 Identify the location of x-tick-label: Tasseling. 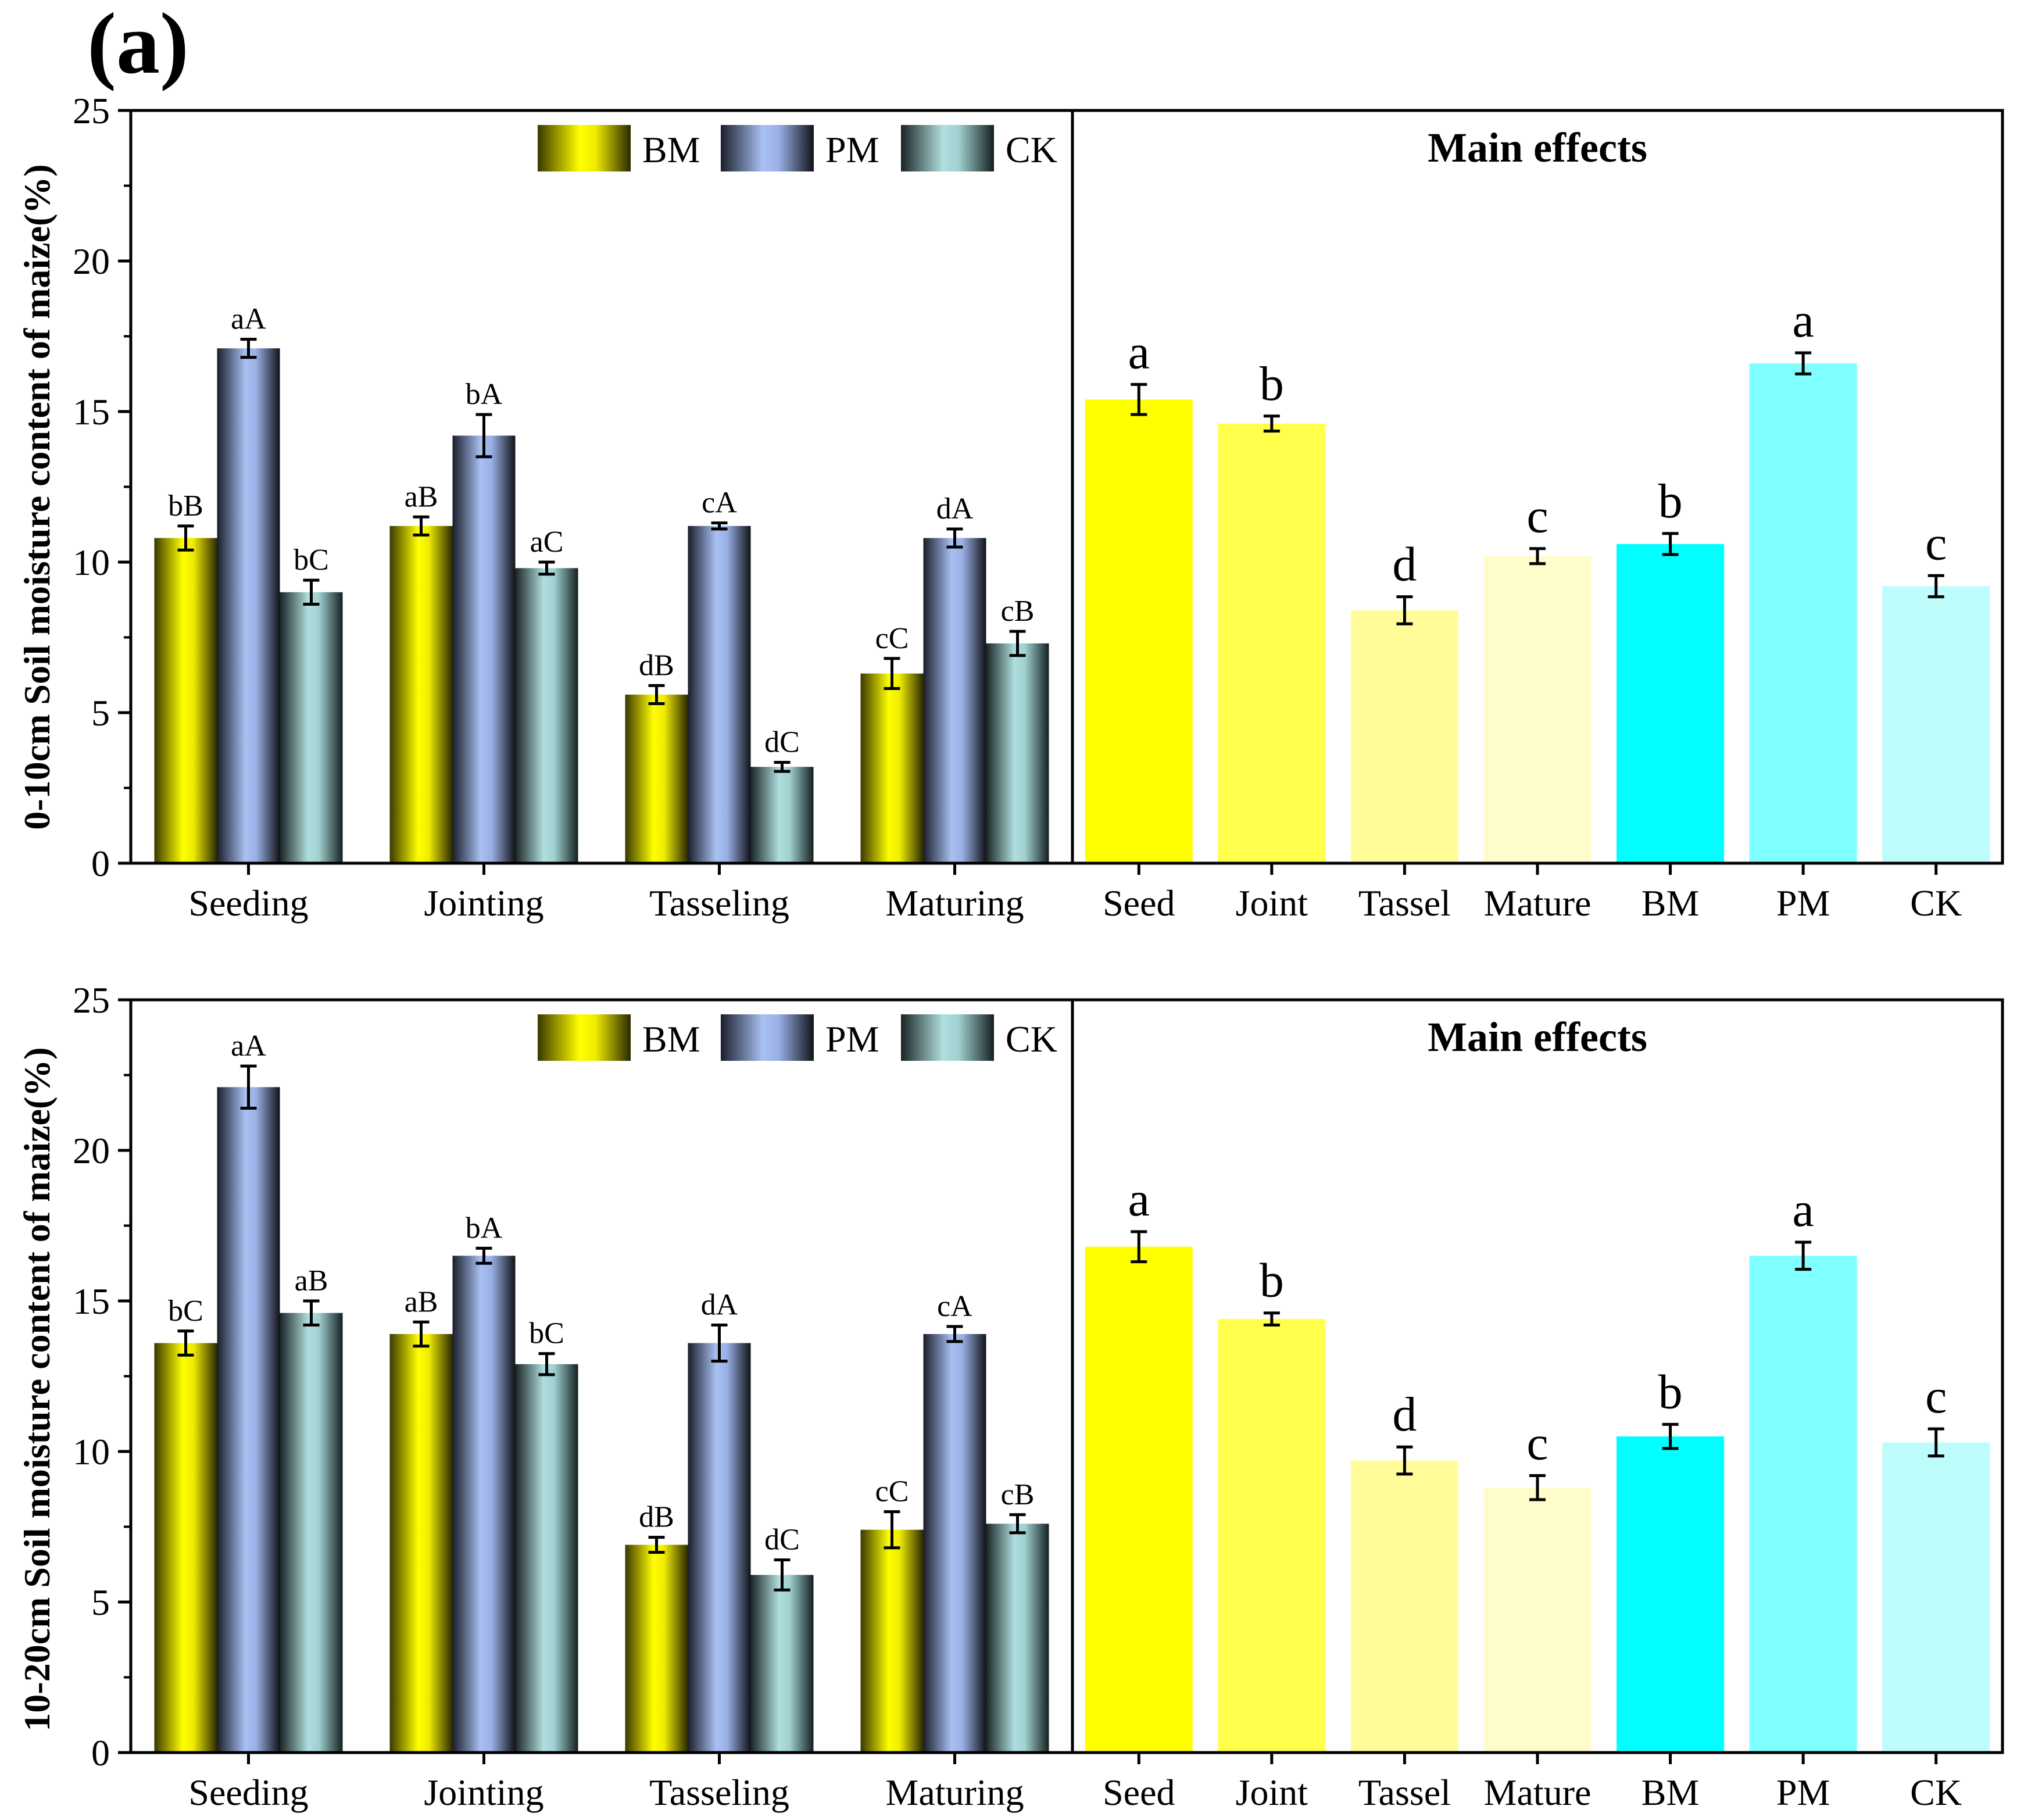
(719, 1793).